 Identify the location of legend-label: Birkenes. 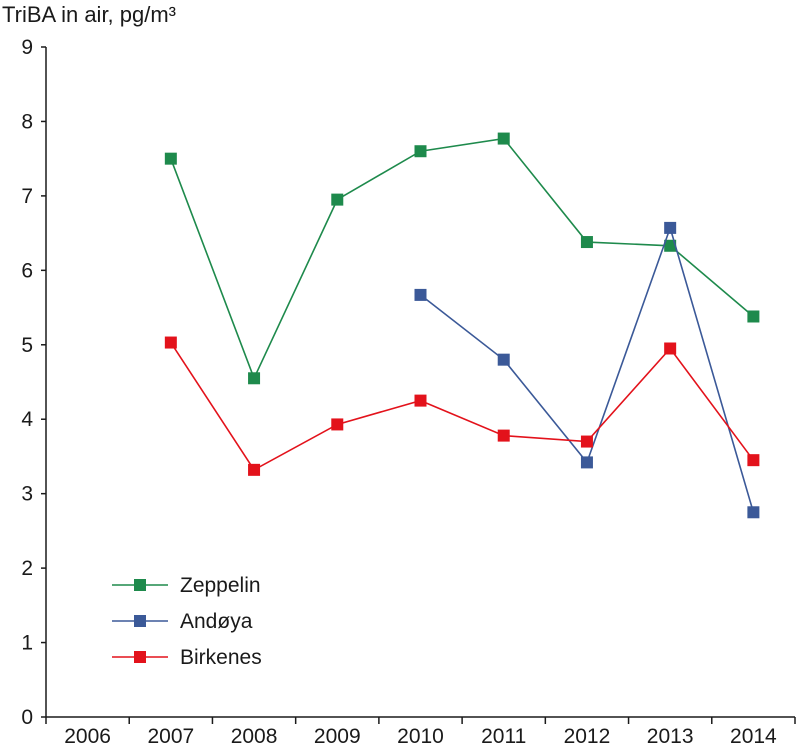
(221, 657).